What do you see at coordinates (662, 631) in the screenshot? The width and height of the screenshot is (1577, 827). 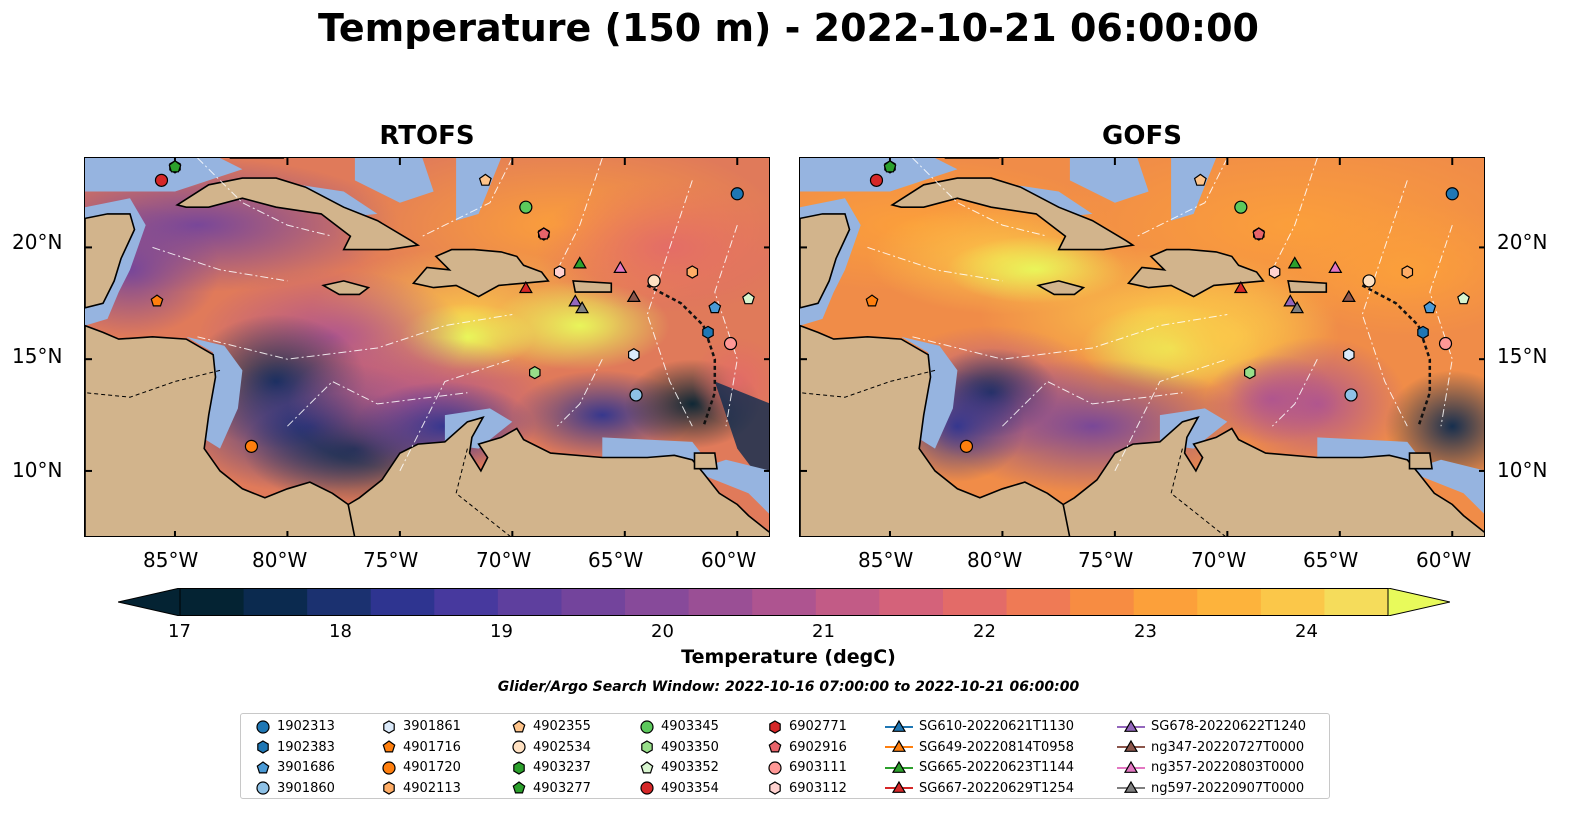 I see `colorbar-tick: 20` at bounding box center [662, 631].